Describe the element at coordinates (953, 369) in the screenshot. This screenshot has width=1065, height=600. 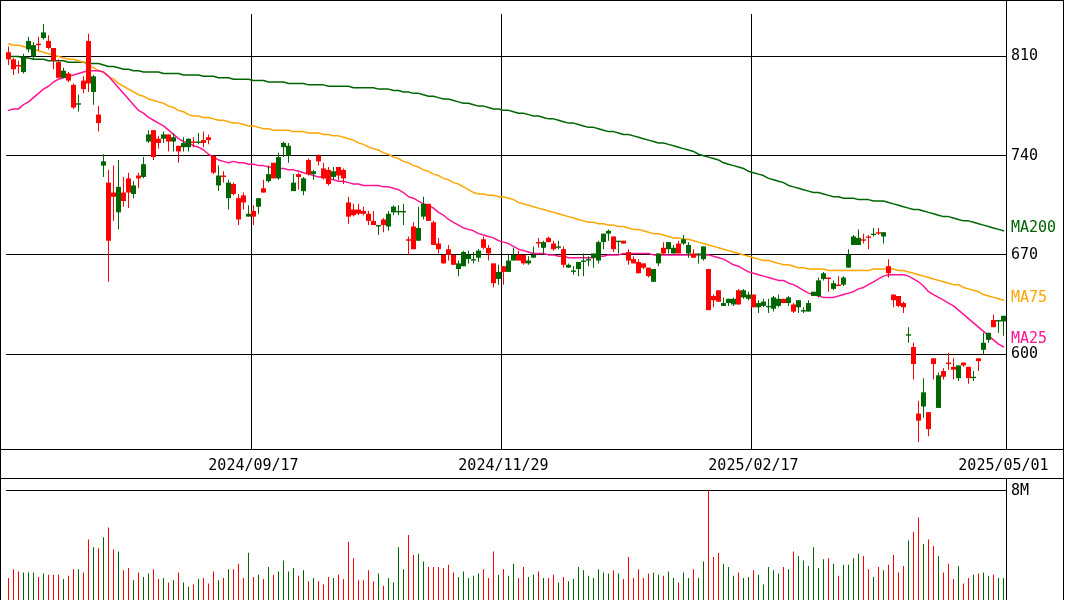
I see `candlestick` at that location.